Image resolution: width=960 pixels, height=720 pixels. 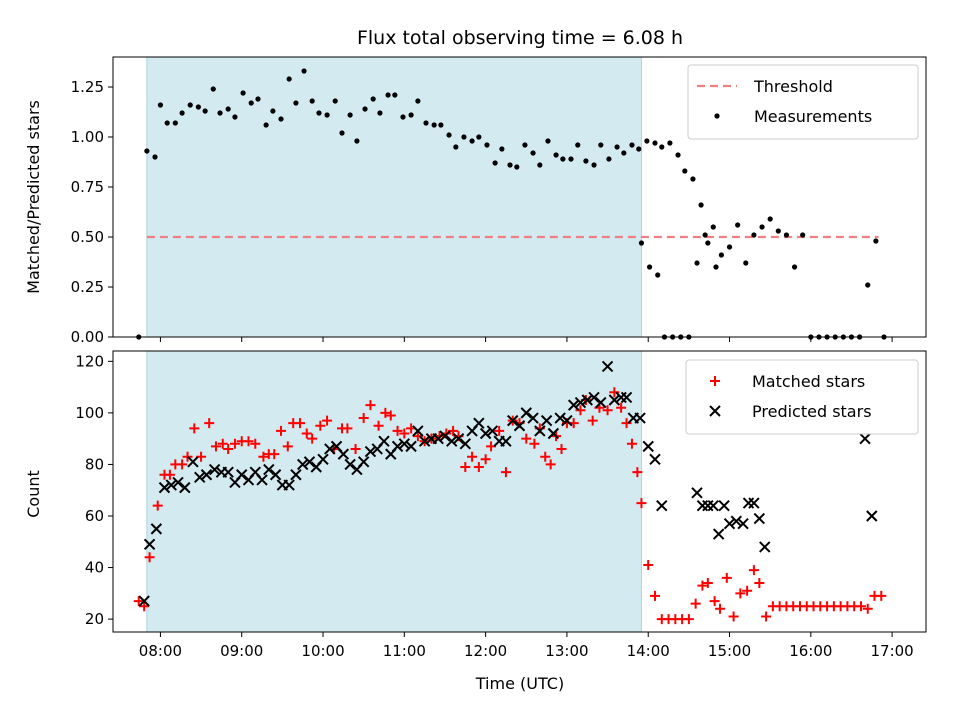 What do you see at coordinates (793, 86) in the screenshot?
I see `legend-label: Threshold` at bounding box center [793, 86].